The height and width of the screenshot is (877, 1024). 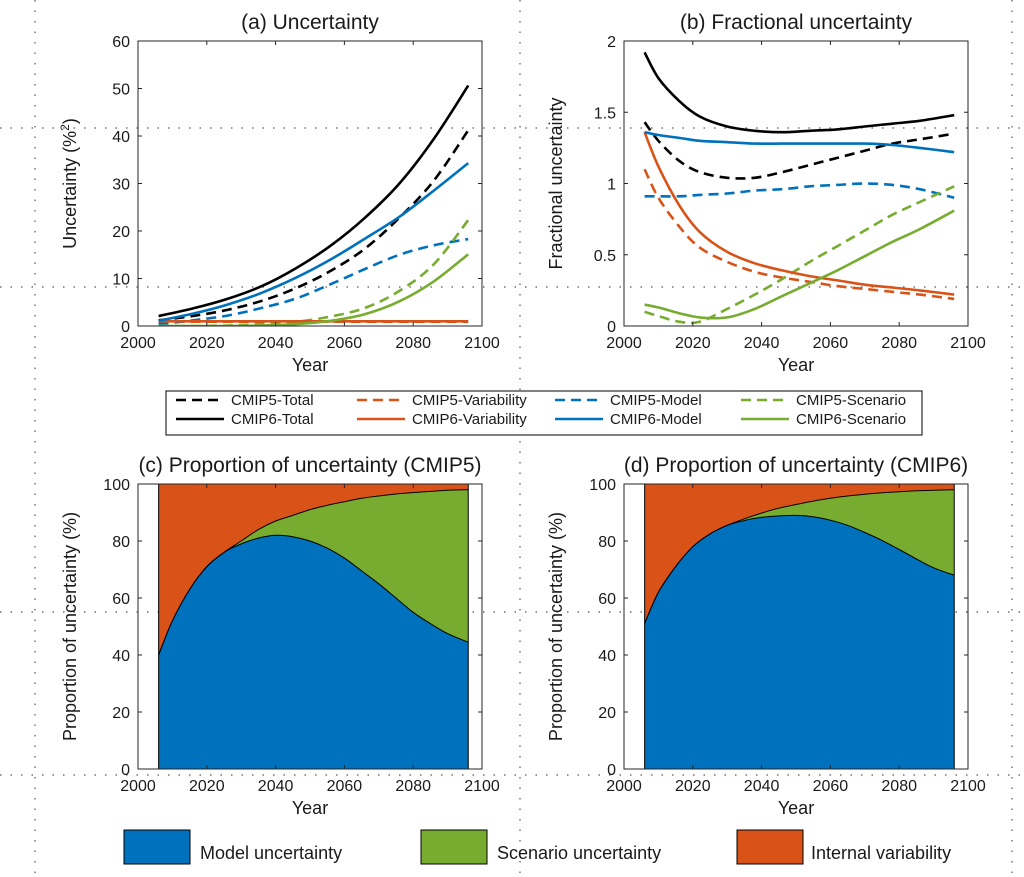 What do you see at coordinates (656, 419) in the screenshot?
I see `legend-label-cmip6-model: CMIP6-Model` at bounding box center [656, 419].